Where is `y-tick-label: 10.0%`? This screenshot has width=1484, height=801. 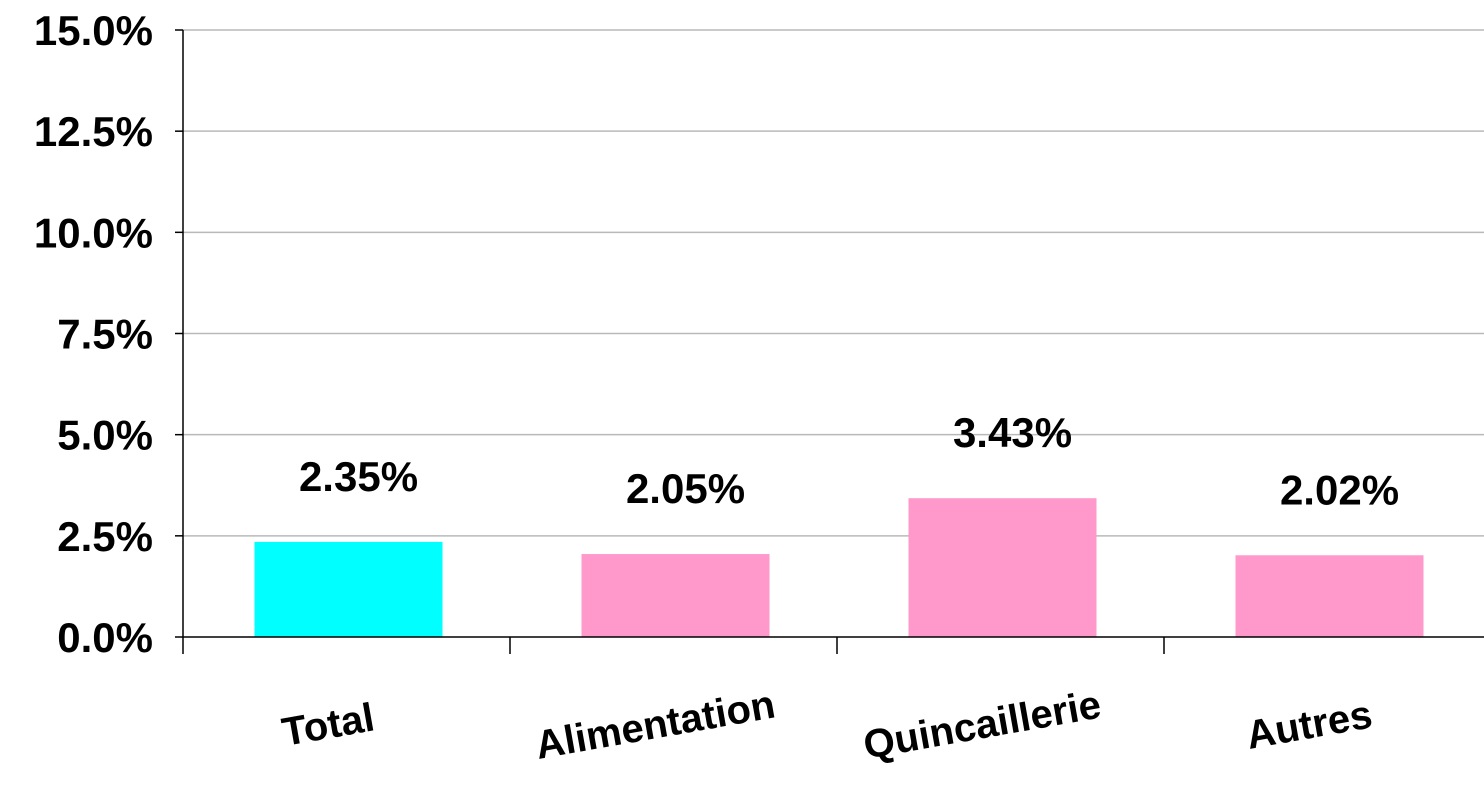 y-tick-label: 10.0% is located at coordinates (93, 232).